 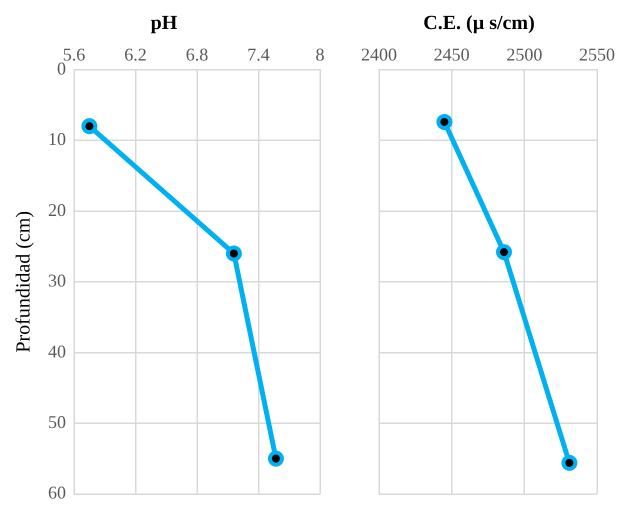 I want to click on y-axis-title: Profundidad (cm), so click(x=23, y=281).